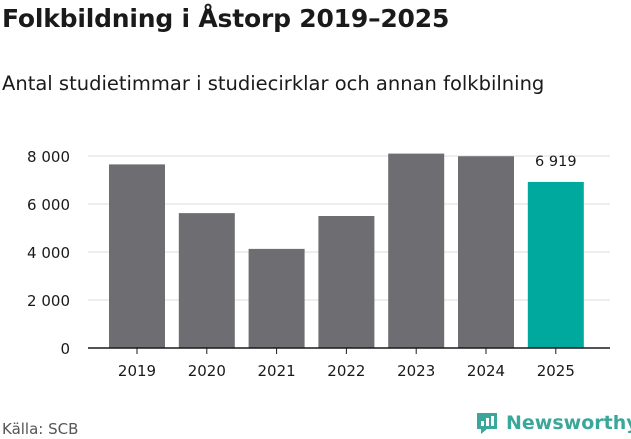 The height and width of the screenshot is (439, 631). Describe the element at coordinates (48, 301) in the screenshot. I see `y-tick-label: 2 000` at that location.